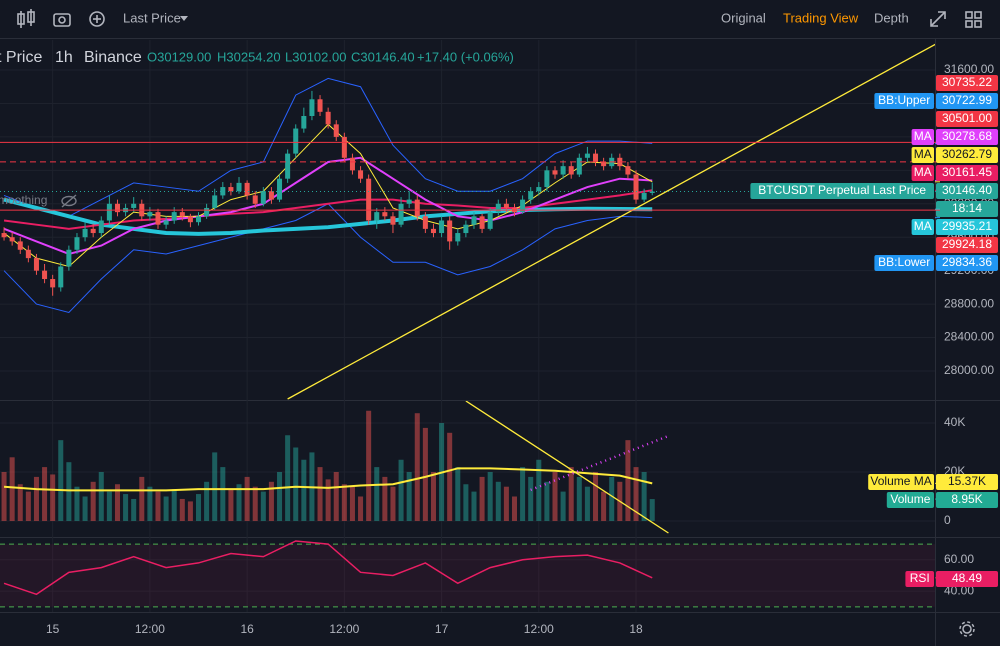 This screenshot has height=646, width=1000. I want to click on dropdown-arrow, so click(184, 18).